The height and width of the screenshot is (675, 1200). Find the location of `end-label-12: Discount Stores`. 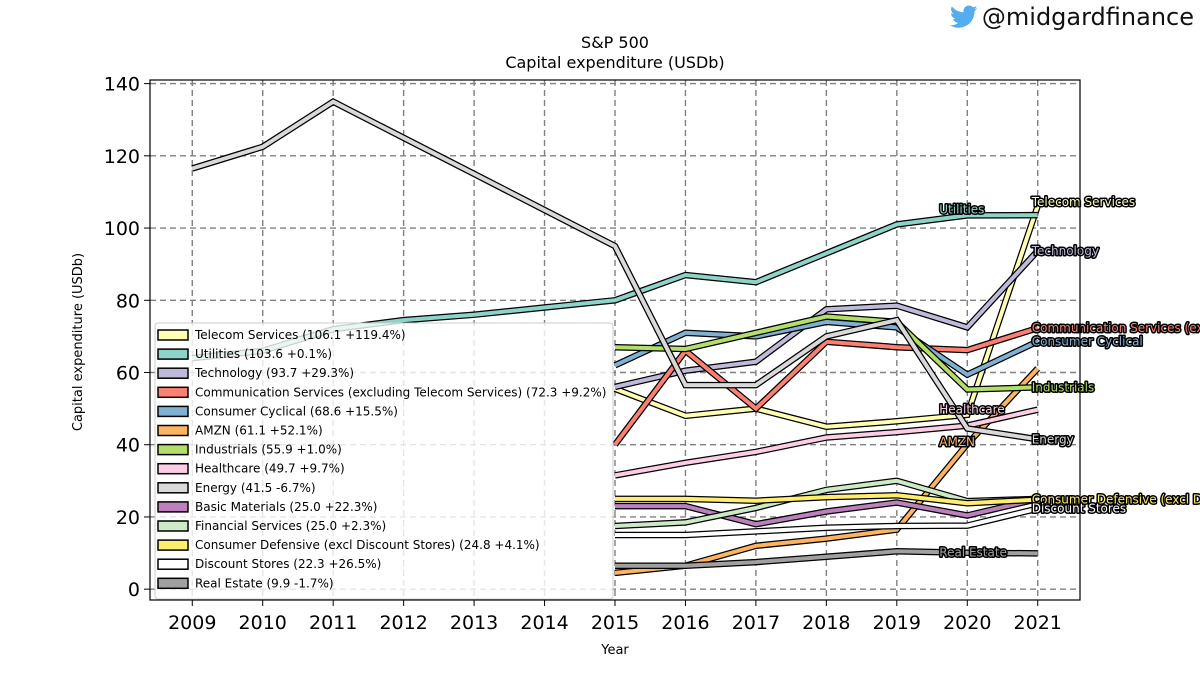

end-label-12: Discount Stores is located at coordinates (1079, 509).